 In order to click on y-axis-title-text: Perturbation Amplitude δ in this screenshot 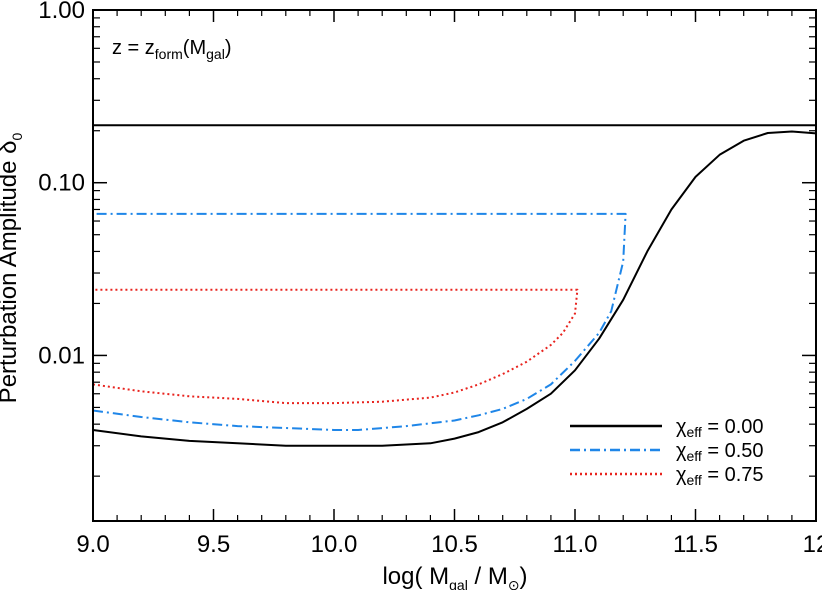, I will do `click(11, 271)`.